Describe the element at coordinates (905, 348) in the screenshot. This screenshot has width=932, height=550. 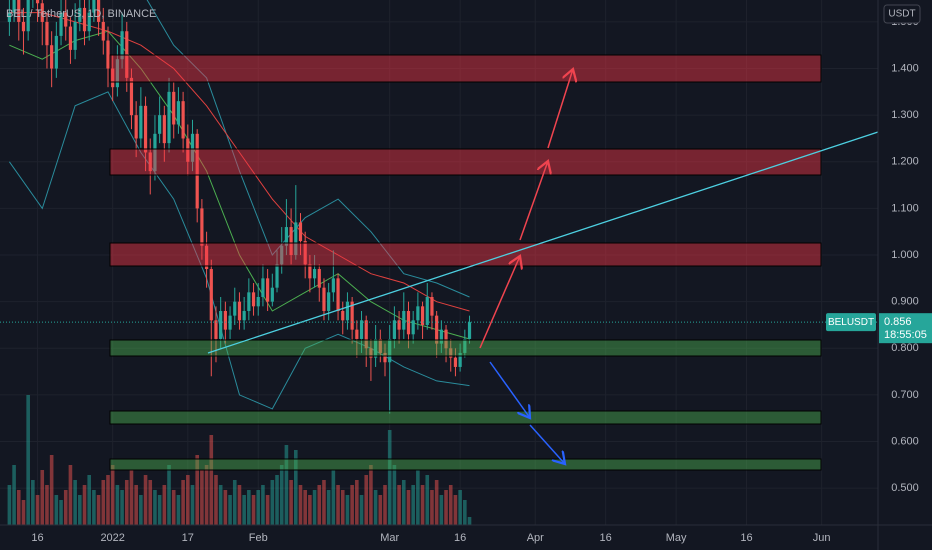
I see `y-tick-label: 0.800` at that location.